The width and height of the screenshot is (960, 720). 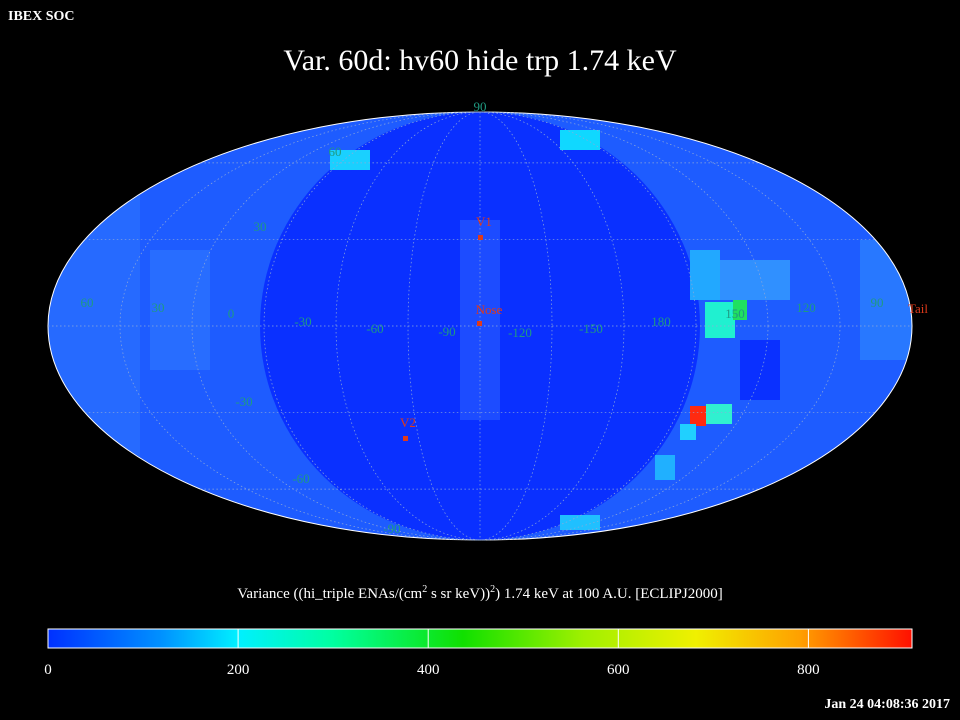 What do you see at coordinates (609, 594) in the screenshot?
I see `caption-part: ) 1.74 keV at 100 A.U. [ECLIPJ2000]` at bounding box center [609, 594].